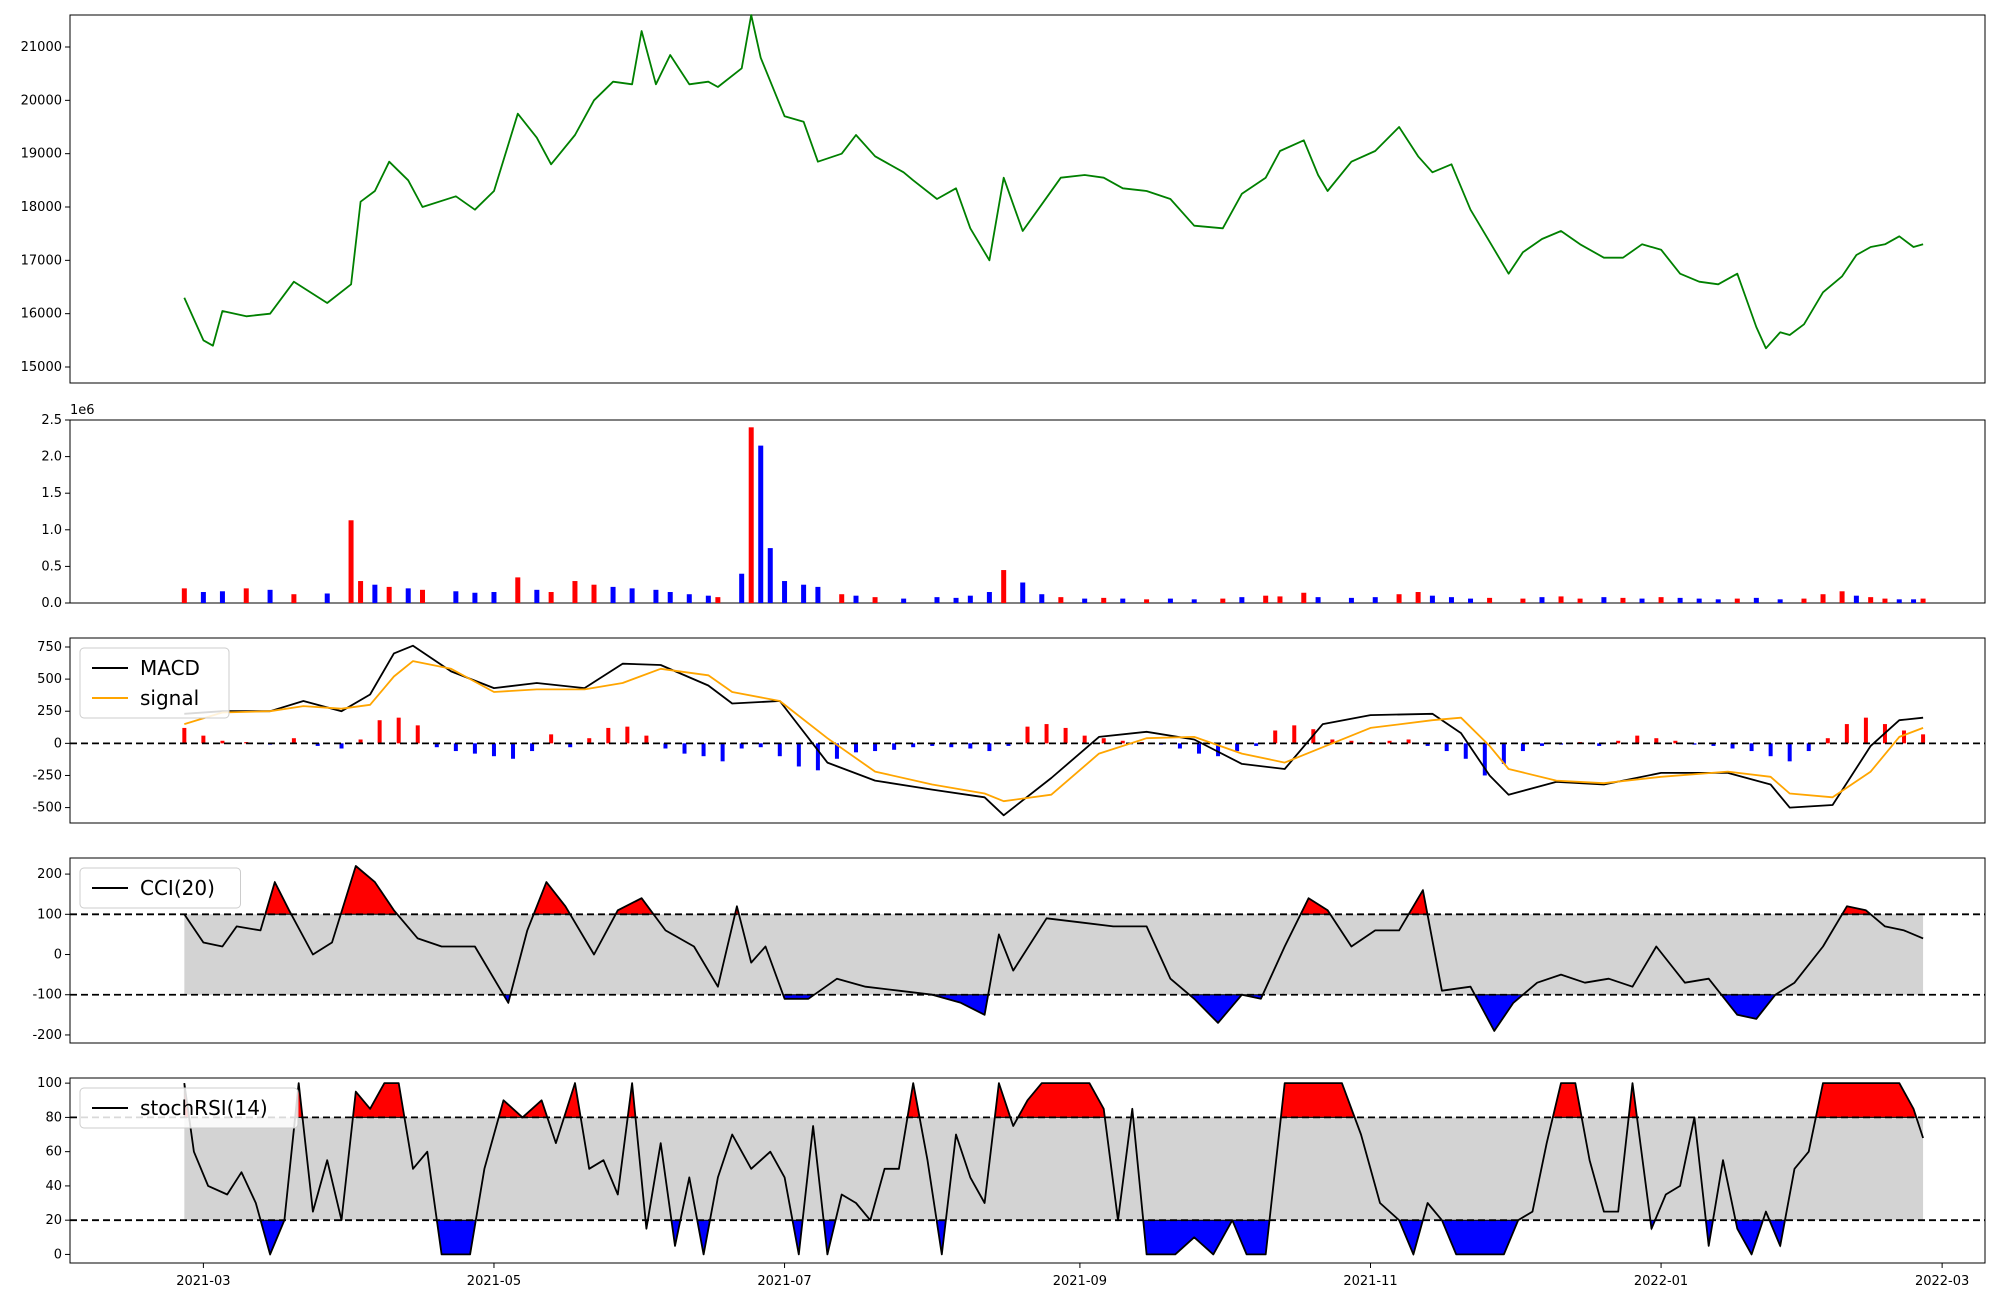  Describe the element at coordinates (58, 955) in the screenshot. I see `y-tick-label: 0` at that location.